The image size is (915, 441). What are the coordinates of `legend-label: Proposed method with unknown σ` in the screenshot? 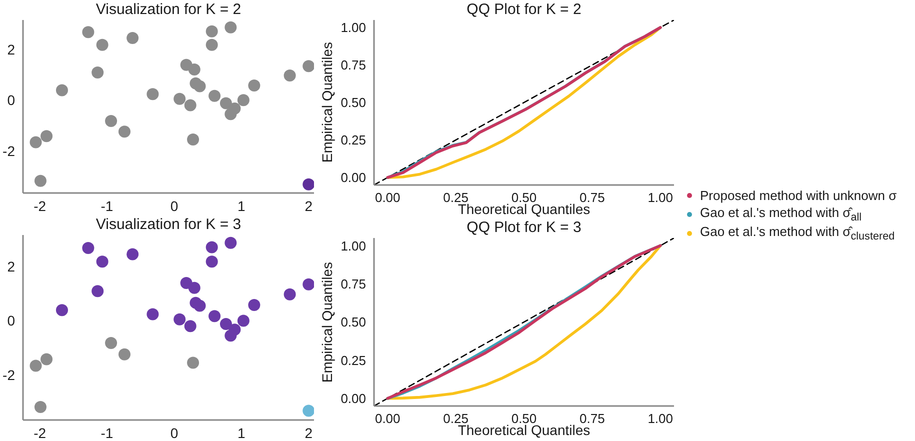 It's located at (798, 195).